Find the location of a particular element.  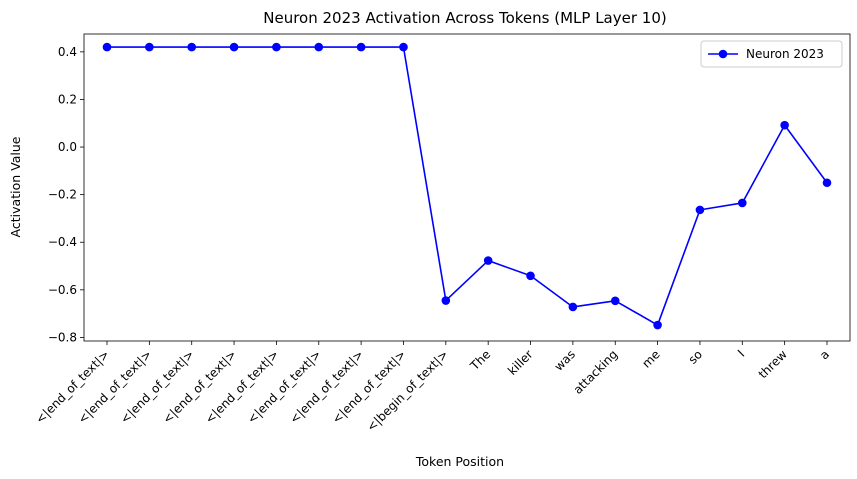

x-tick-label: attacking is located at coordinates (596, 372).